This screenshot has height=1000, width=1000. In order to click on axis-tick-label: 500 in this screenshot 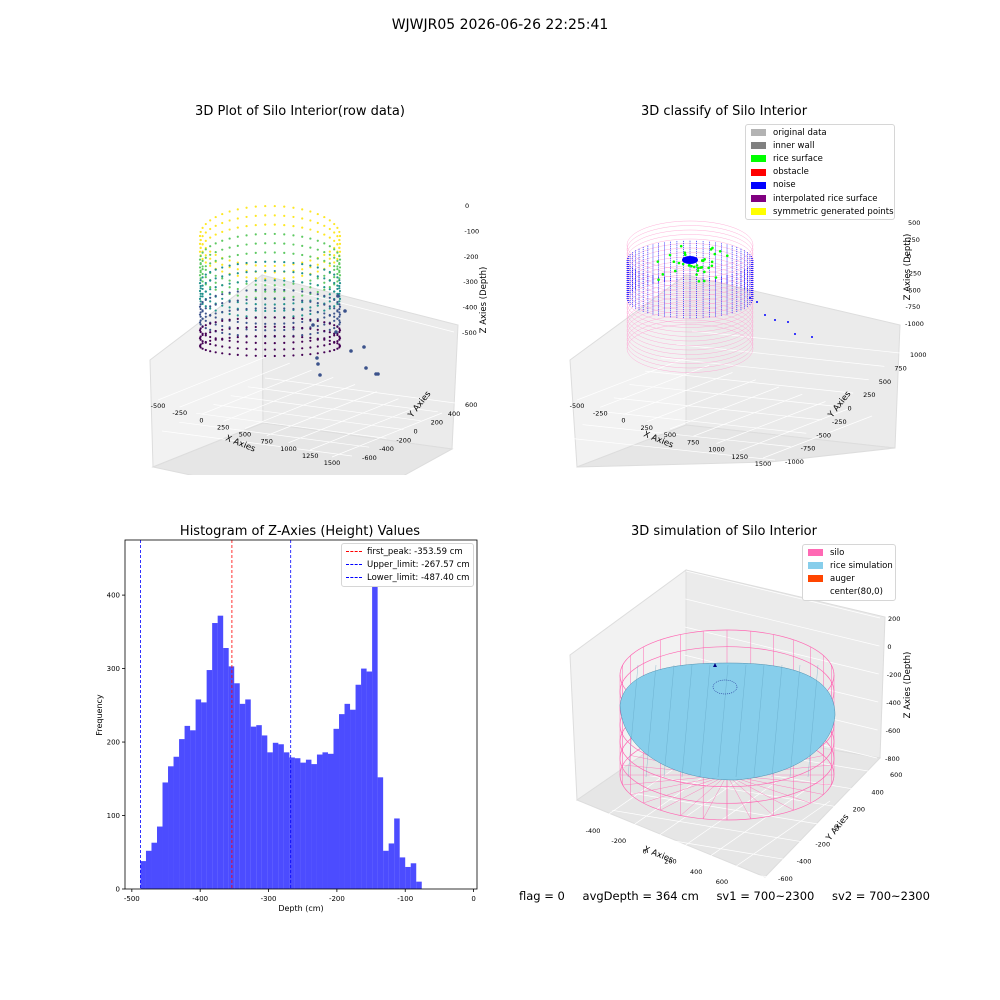, I will do `click(245, 435)`.